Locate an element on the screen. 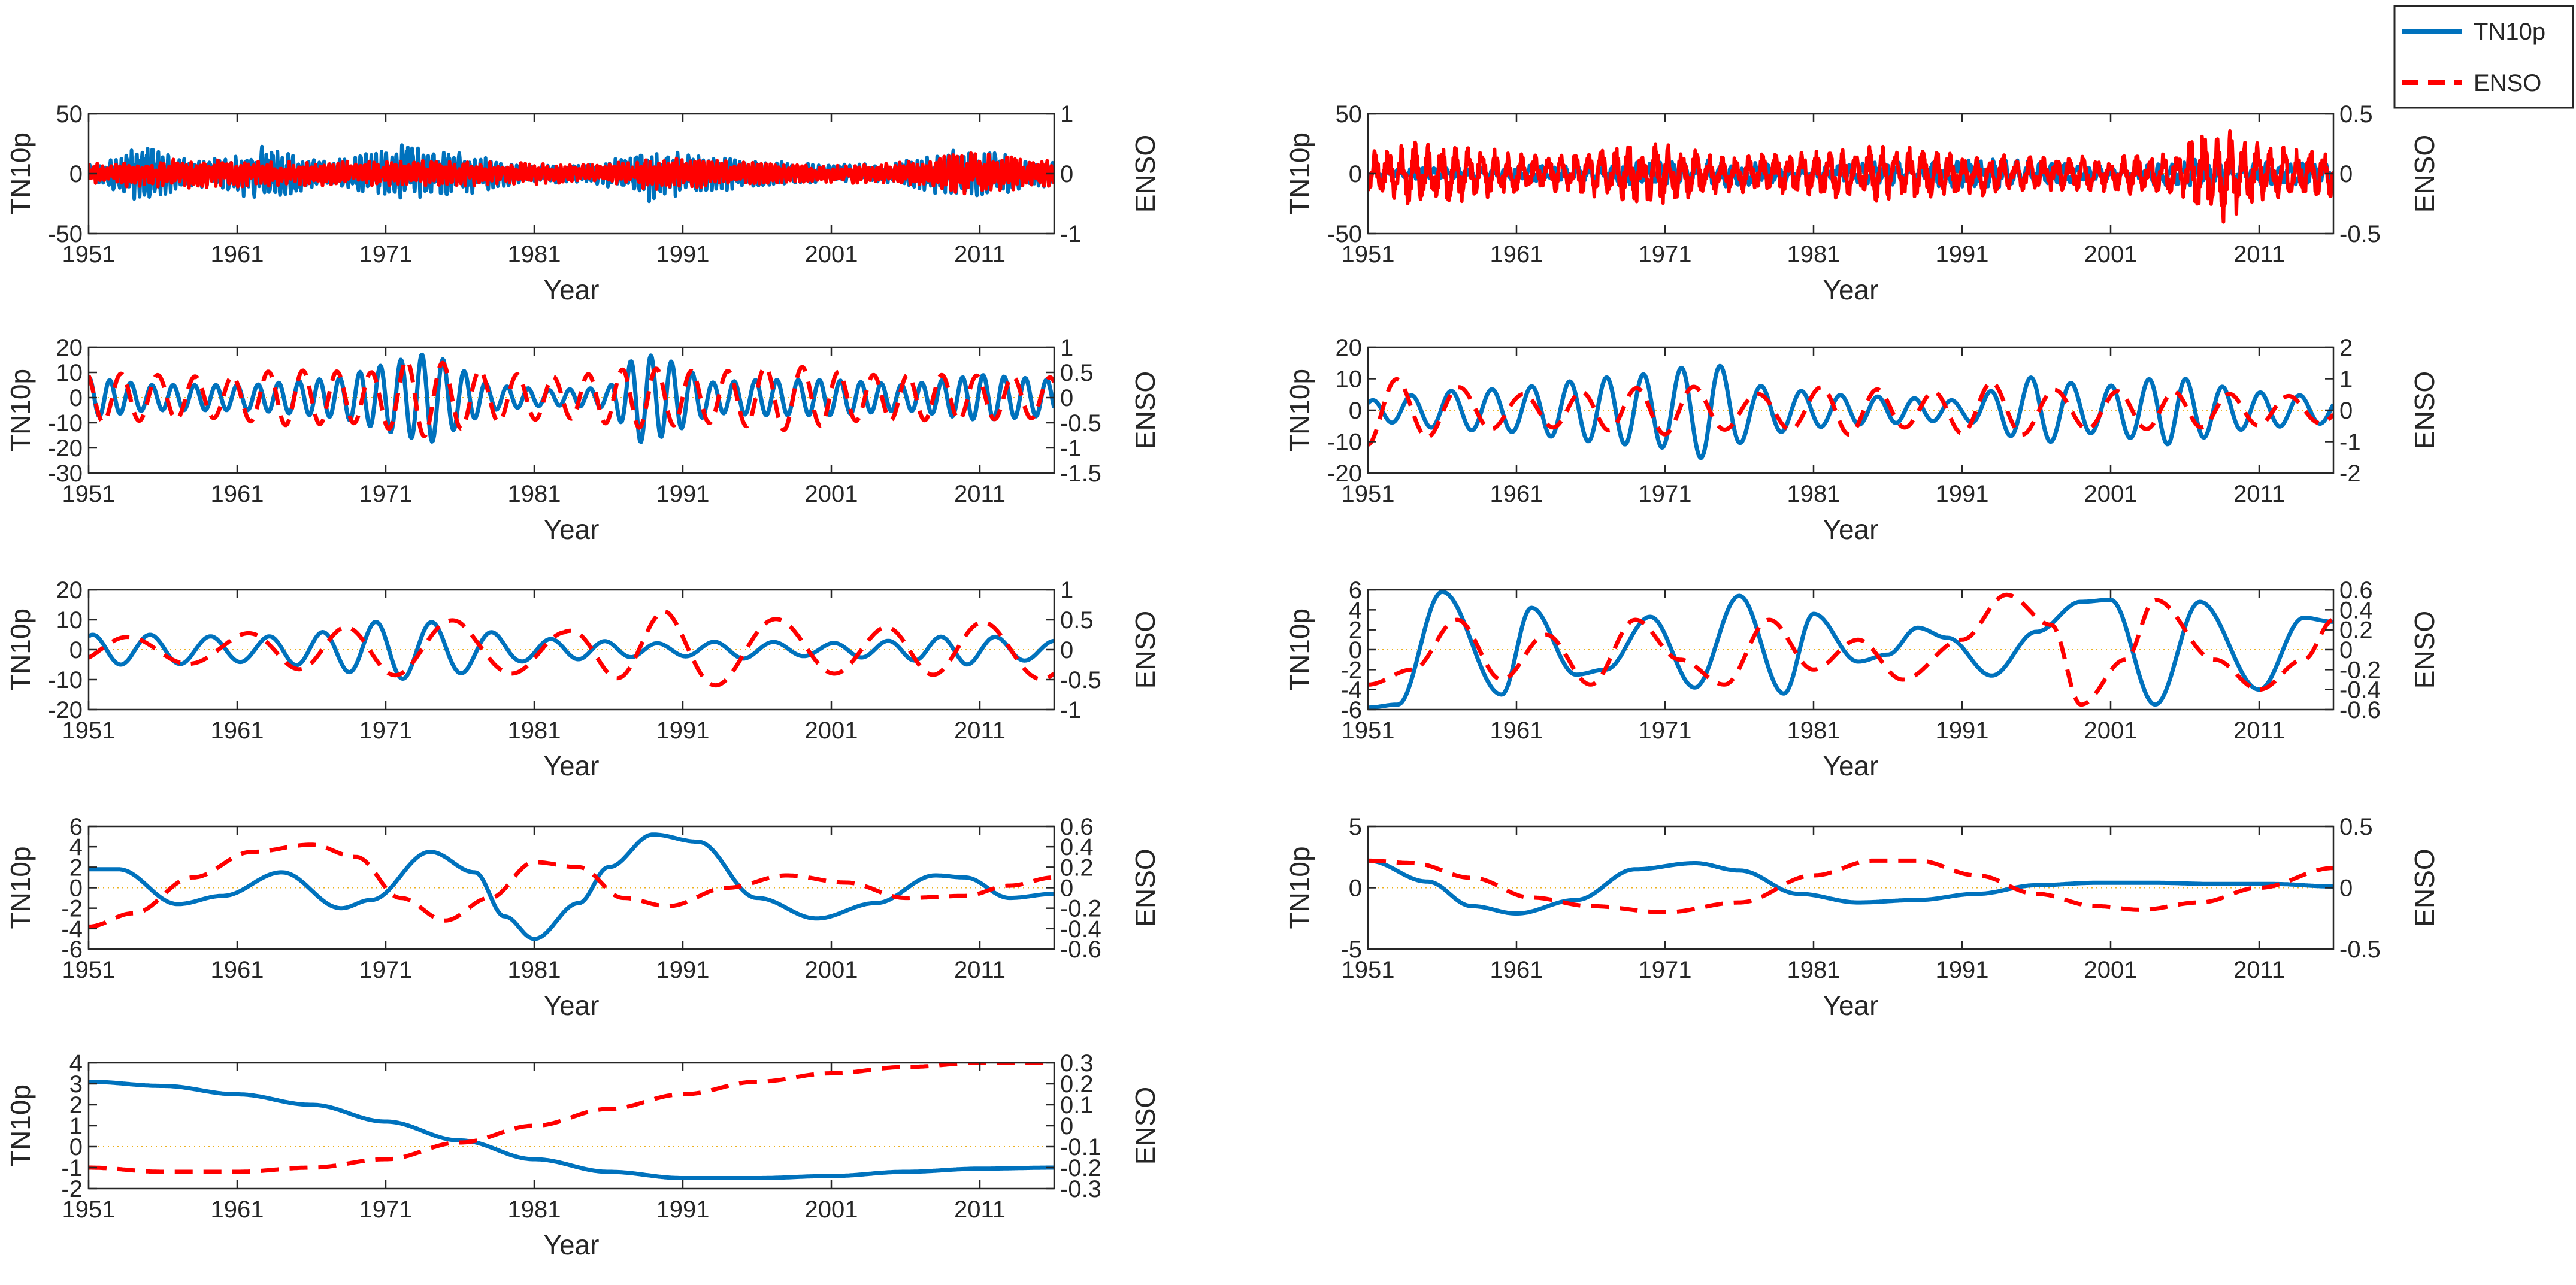  y-tick-label: 50 is located at coordinates (69, 114).